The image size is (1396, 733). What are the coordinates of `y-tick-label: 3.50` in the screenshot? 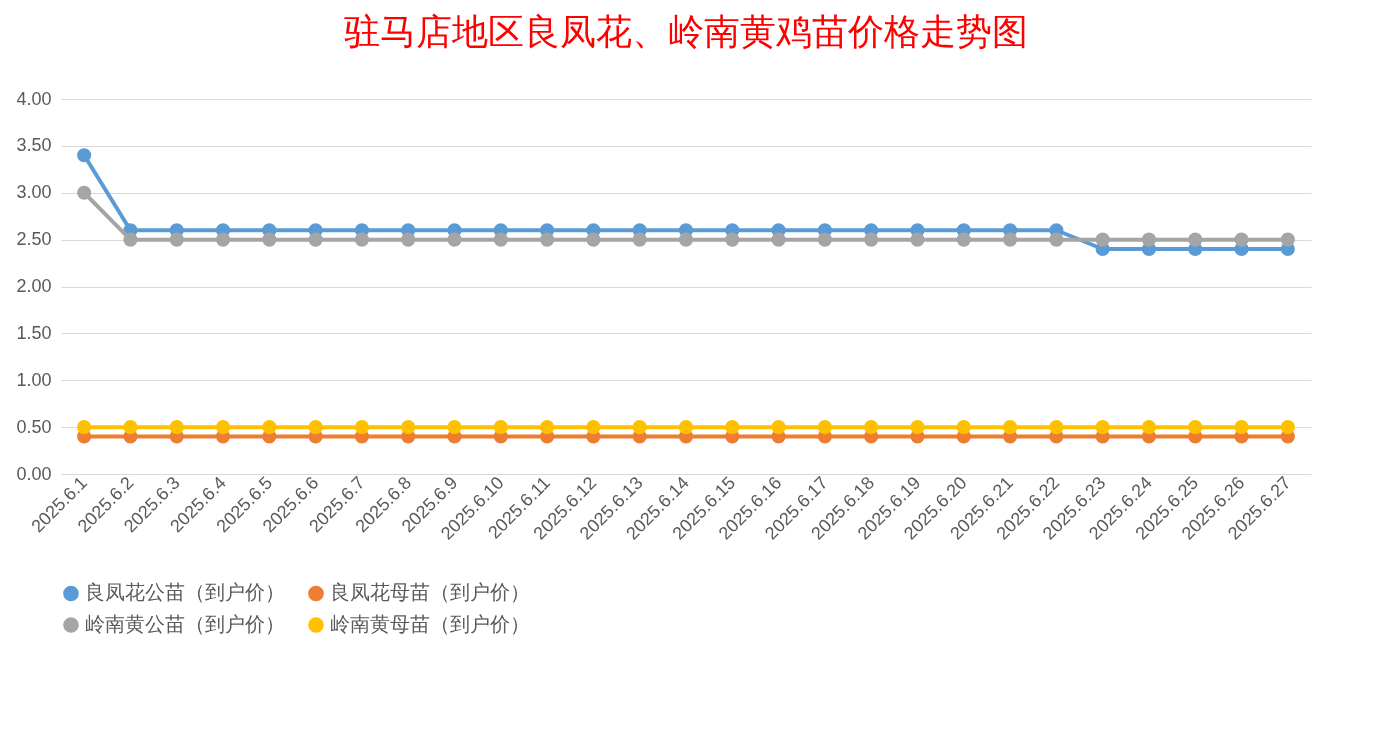 It's located at (34, 145).